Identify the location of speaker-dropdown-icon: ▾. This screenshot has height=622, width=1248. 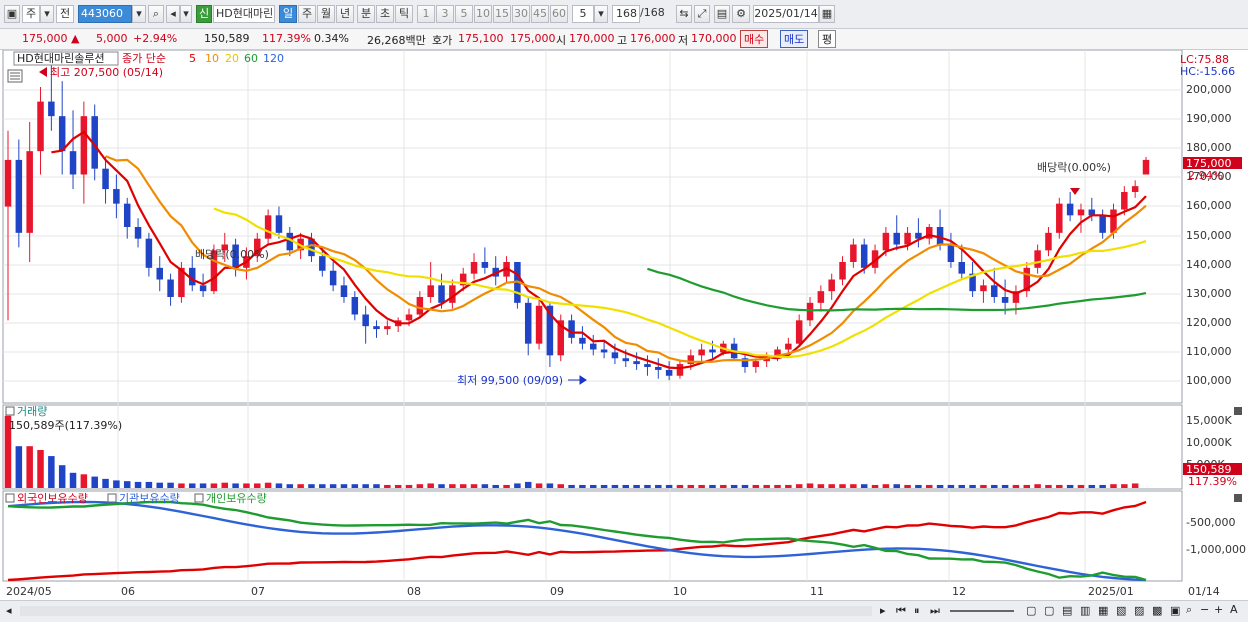
(186, 14).